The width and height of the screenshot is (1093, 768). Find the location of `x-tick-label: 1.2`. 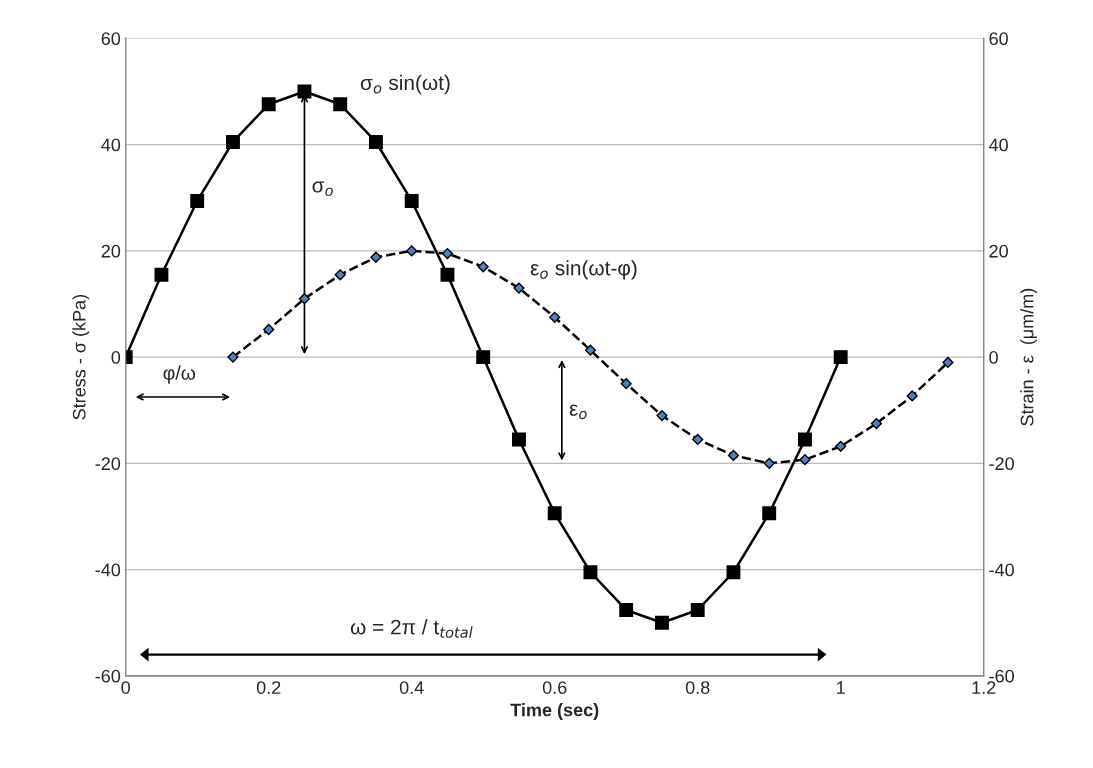

x-tick-label: 1.2 is located at coordinates (984, 687).